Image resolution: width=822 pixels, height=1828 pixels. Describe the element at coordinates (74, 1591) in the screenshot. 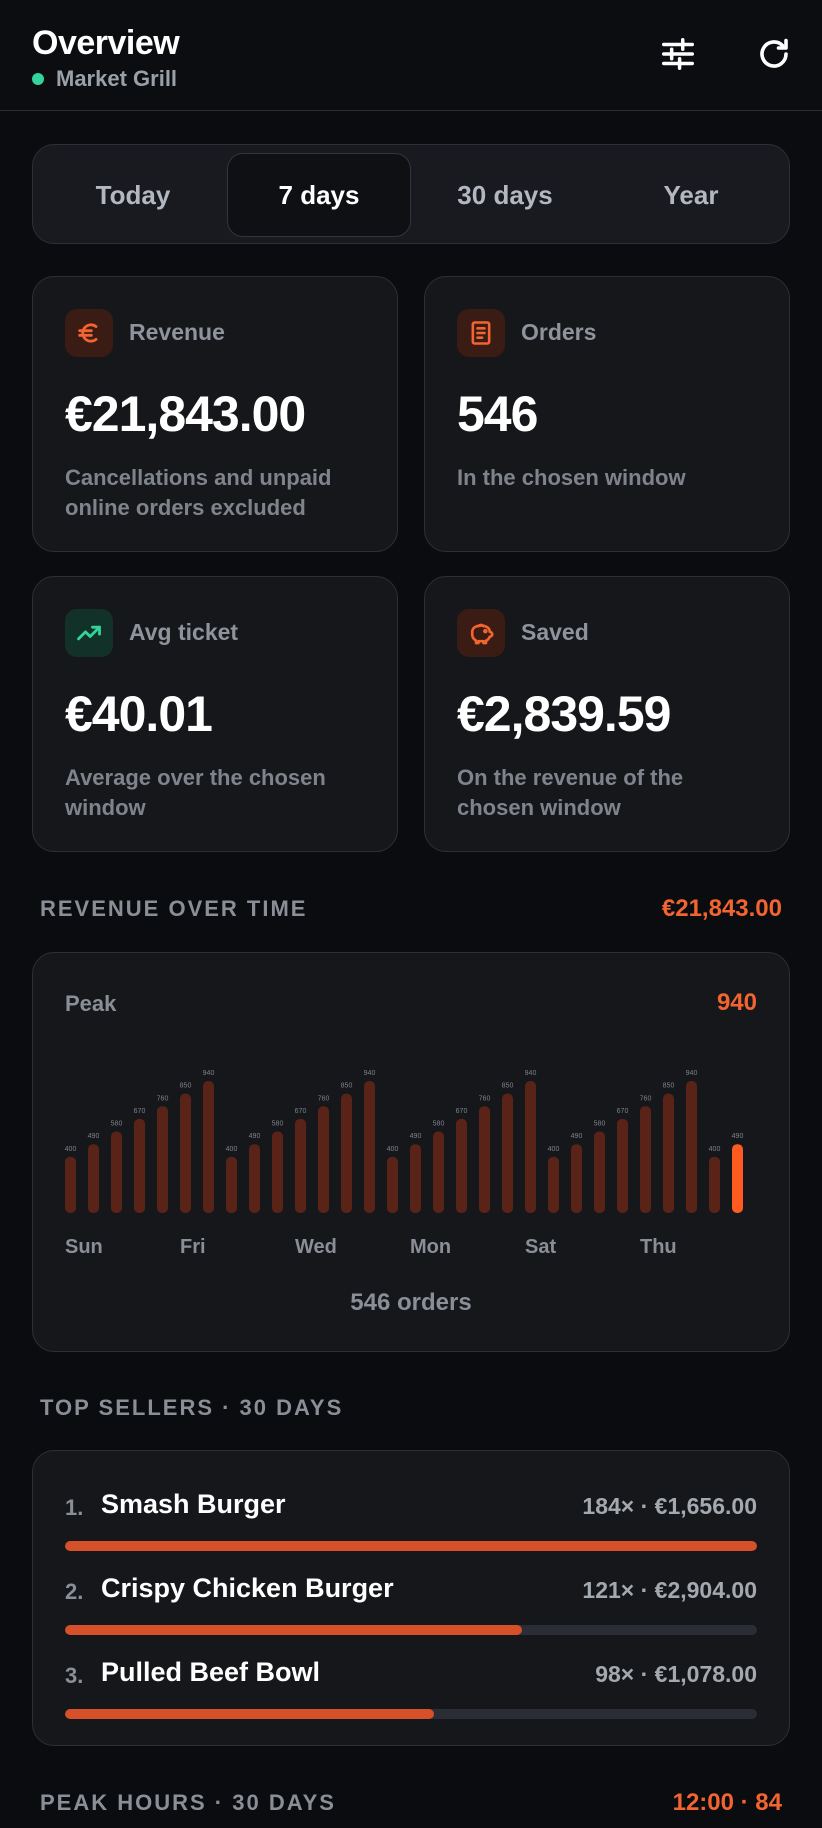

I see `seller-rank: 2.` at that location.